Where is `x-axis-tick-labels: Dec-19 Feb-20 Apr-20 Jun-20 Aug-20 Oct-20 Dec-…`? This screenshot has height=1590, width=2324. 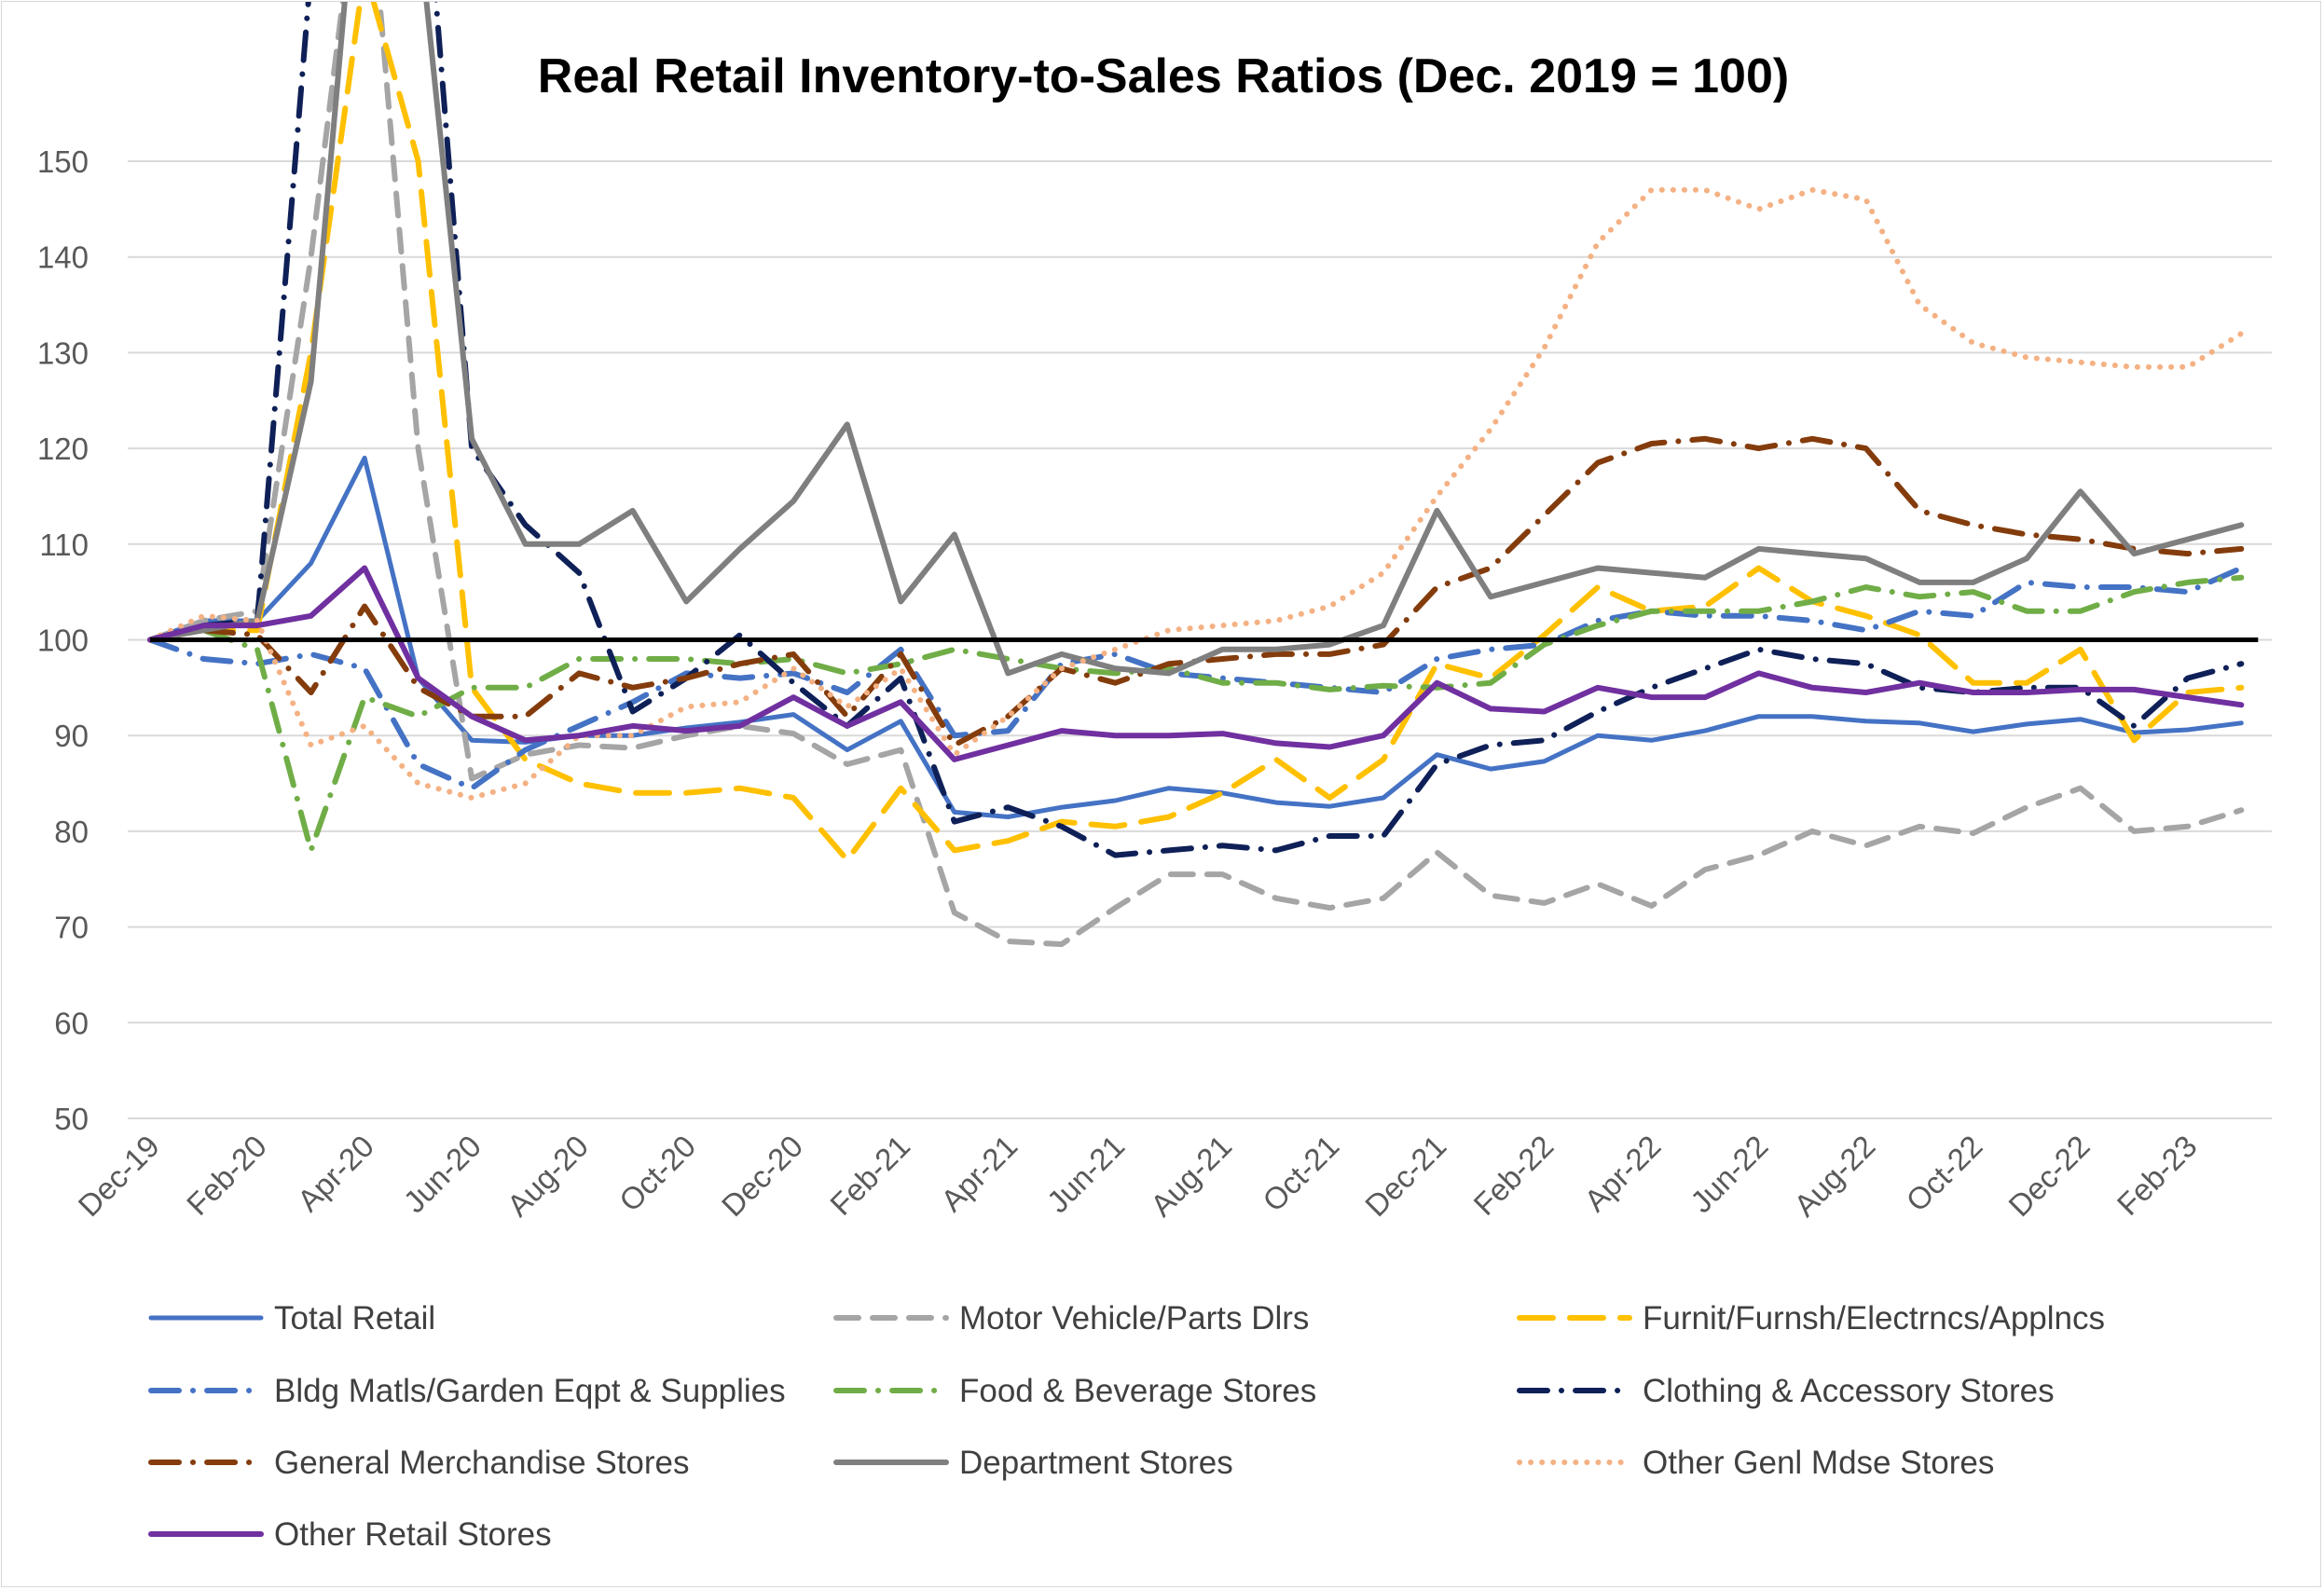 x-axis-tick-labels: Dec-19 Feb-20 Apr-20 Jun-20 Aug-20 Oct-20 Dec-… is located at coordinates (1138, 1176).